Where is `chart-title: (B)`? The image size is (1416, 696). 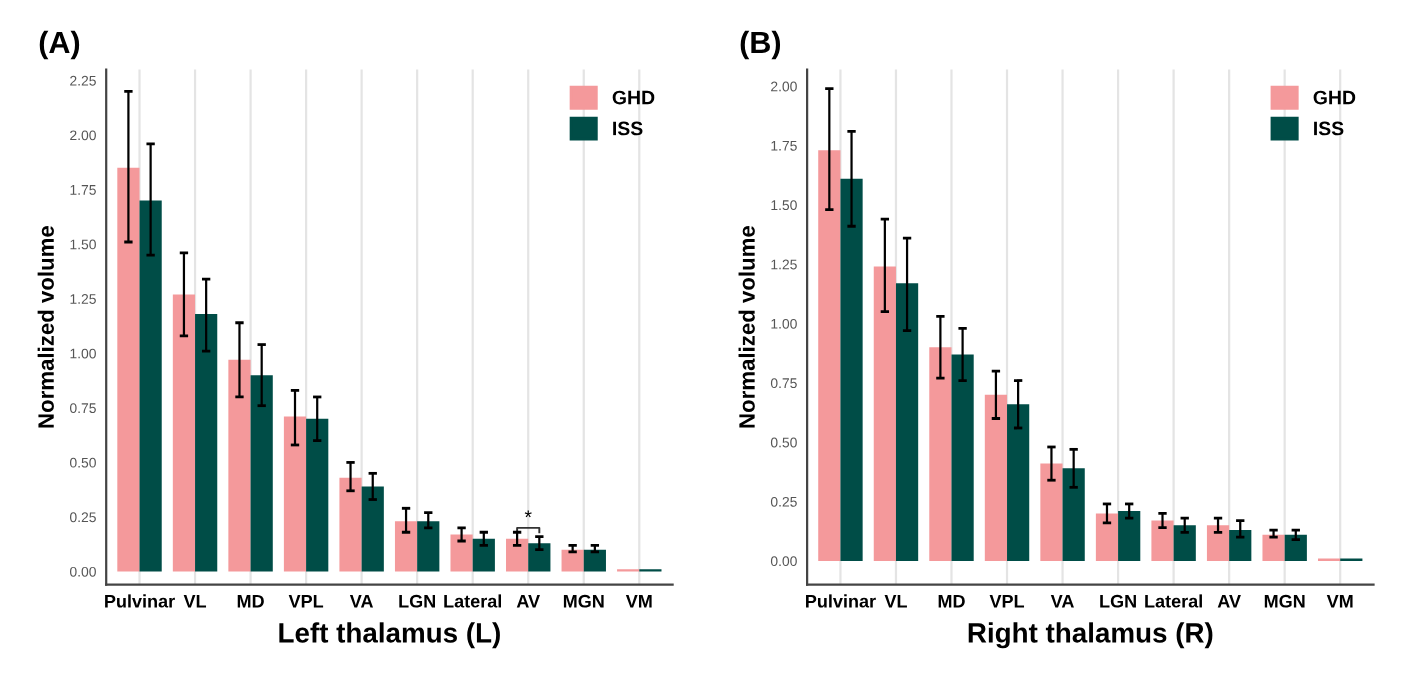 chart-title: (B) is located at coordinates (760, 45).